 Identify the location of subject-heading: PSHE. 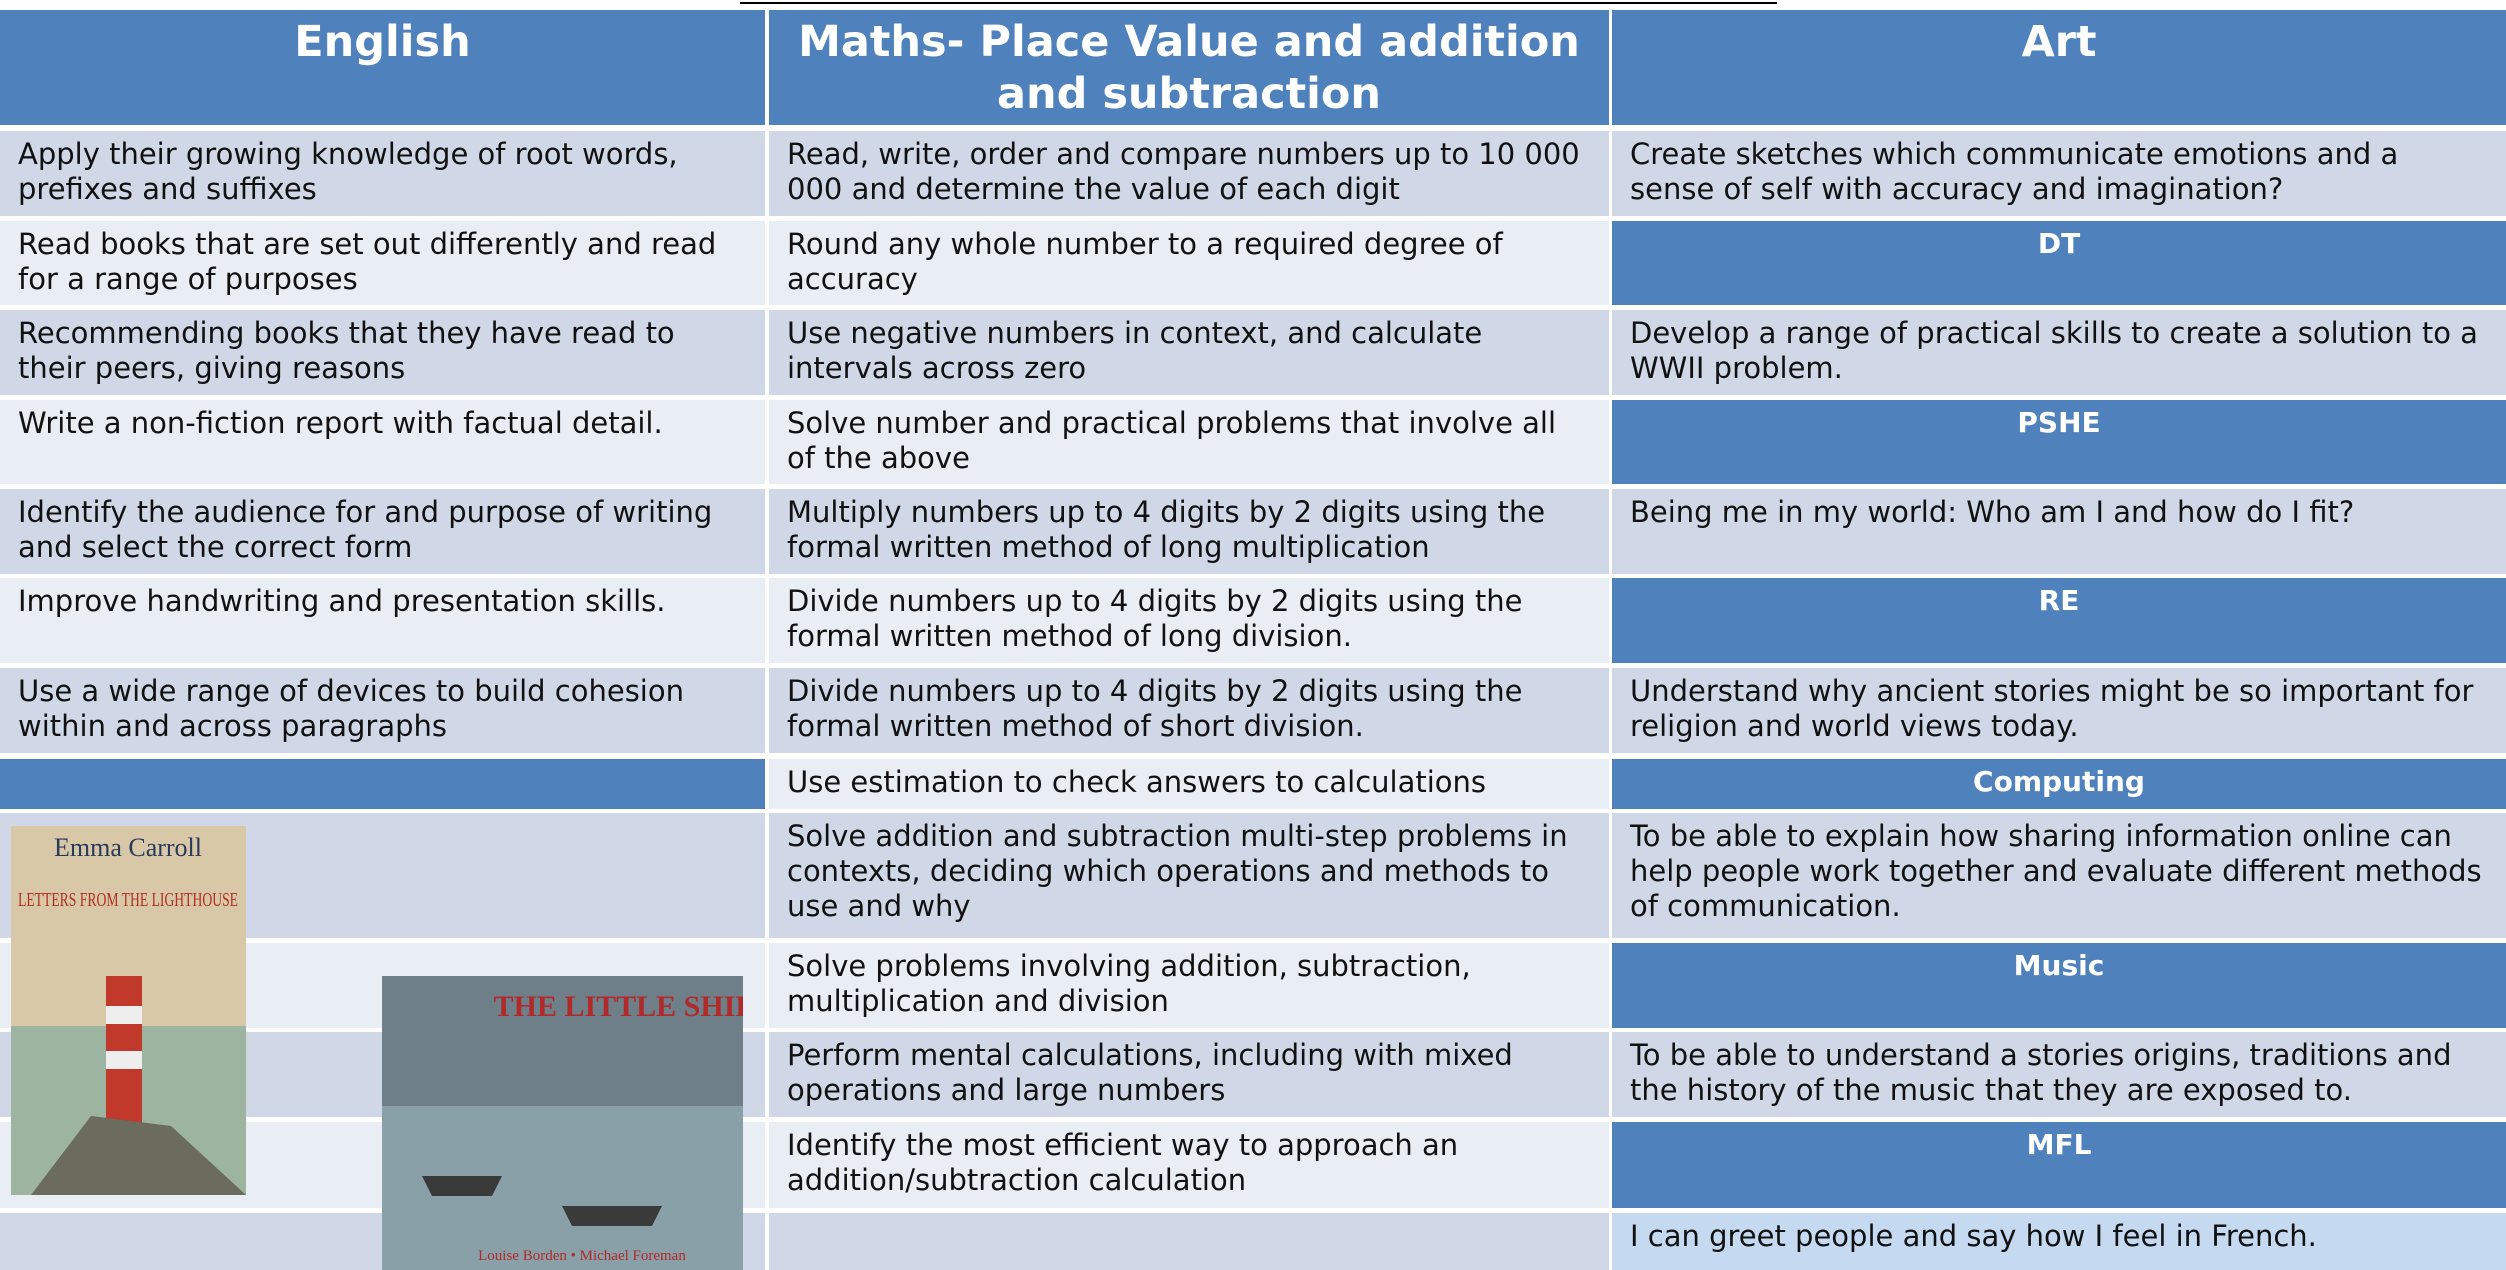
(2059, 442).